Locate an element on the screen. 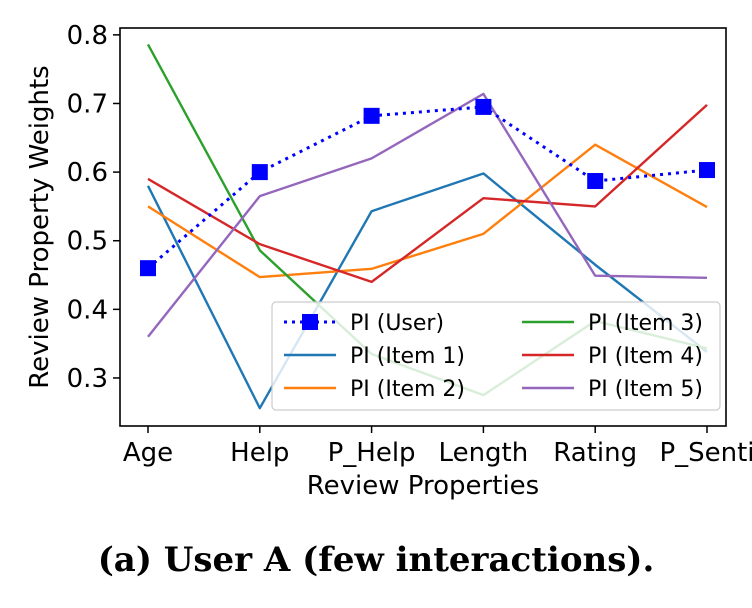 The height and width of the screenshot is (608, 752). x-tick-label: Age is located at coordinates (148, 453).